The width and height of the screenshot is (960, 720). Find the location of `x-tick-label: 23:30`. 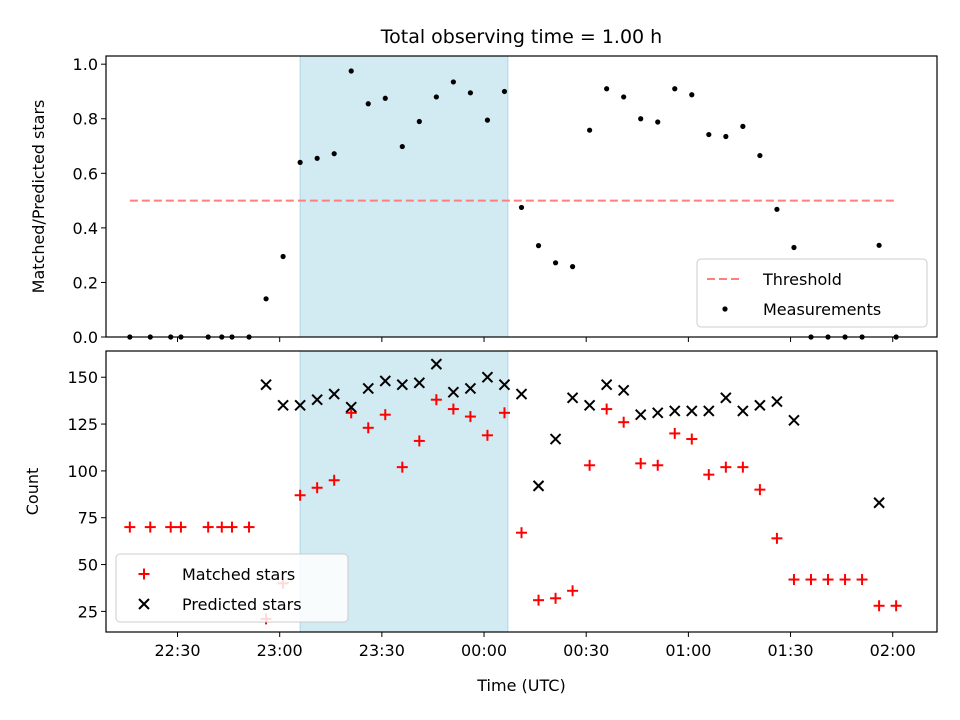

x-tick-label: 23:30 is located at coordinates (382, 650).